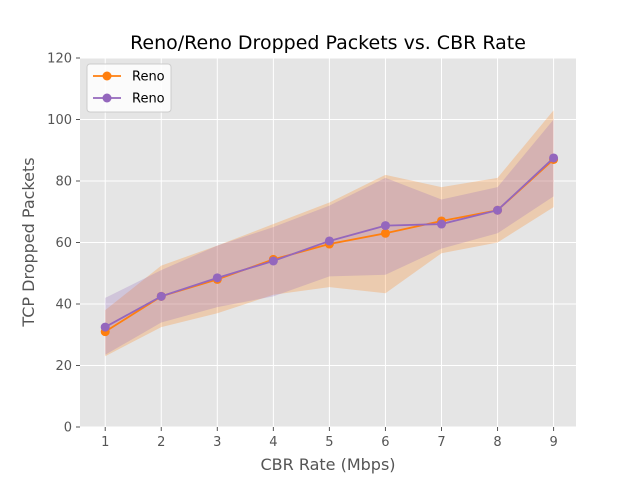  What do you see at coordinates (105, 442) in the screenshot?
I see `x-tick-label: 1` at bounding box center [105, 442].